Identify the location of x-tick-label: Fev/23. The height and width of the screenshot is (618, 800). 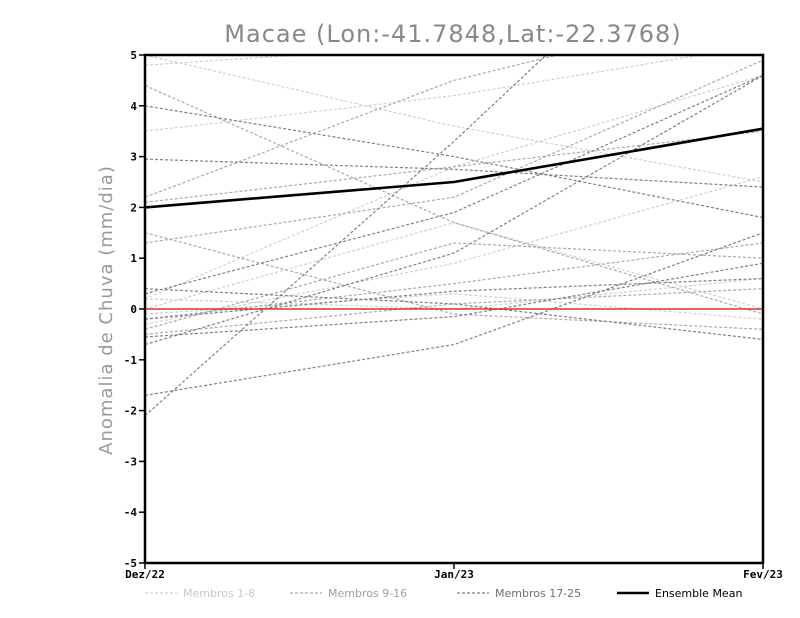
(763, 574).